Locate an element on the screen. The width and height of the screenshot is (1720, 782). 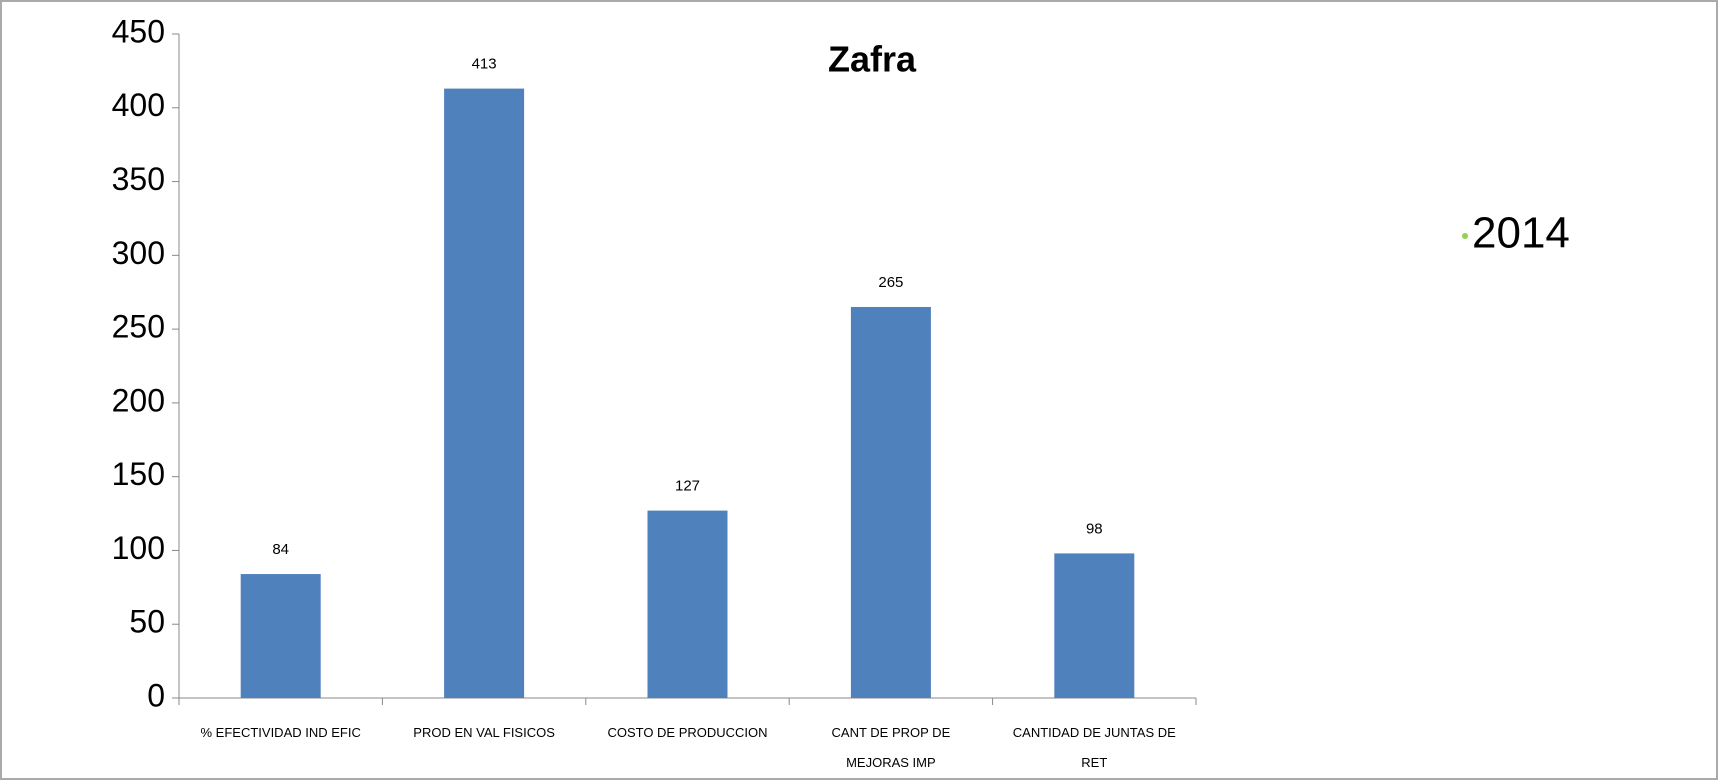
y-tick-label: 150 is located at coordinates (138, 474).